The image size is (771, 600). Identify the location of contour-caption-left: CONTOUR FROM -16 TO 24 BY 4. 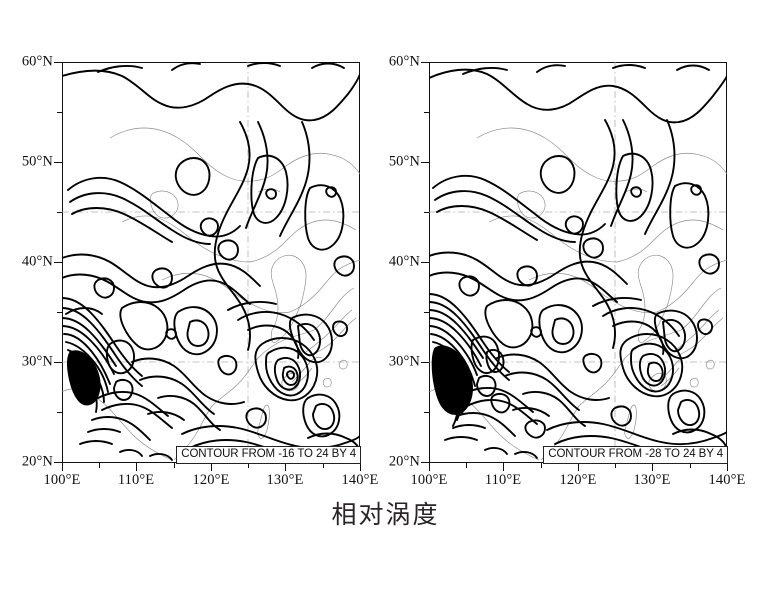
(268, 455).